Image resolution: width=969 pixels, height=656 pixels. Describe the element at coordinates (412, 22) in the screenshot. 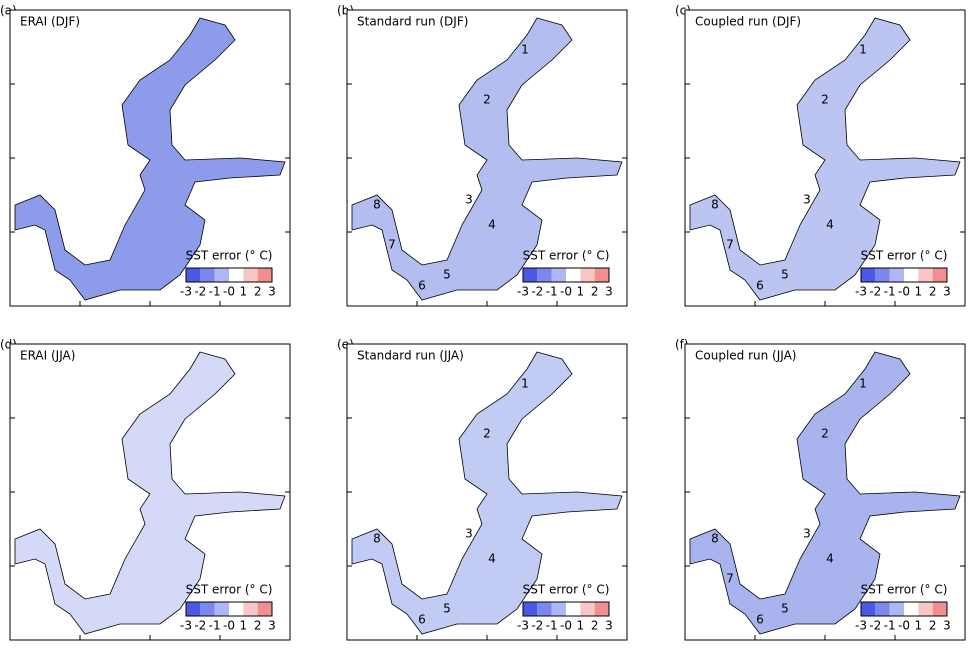

I see `panel-title: Standard run (DJF)` at that location.